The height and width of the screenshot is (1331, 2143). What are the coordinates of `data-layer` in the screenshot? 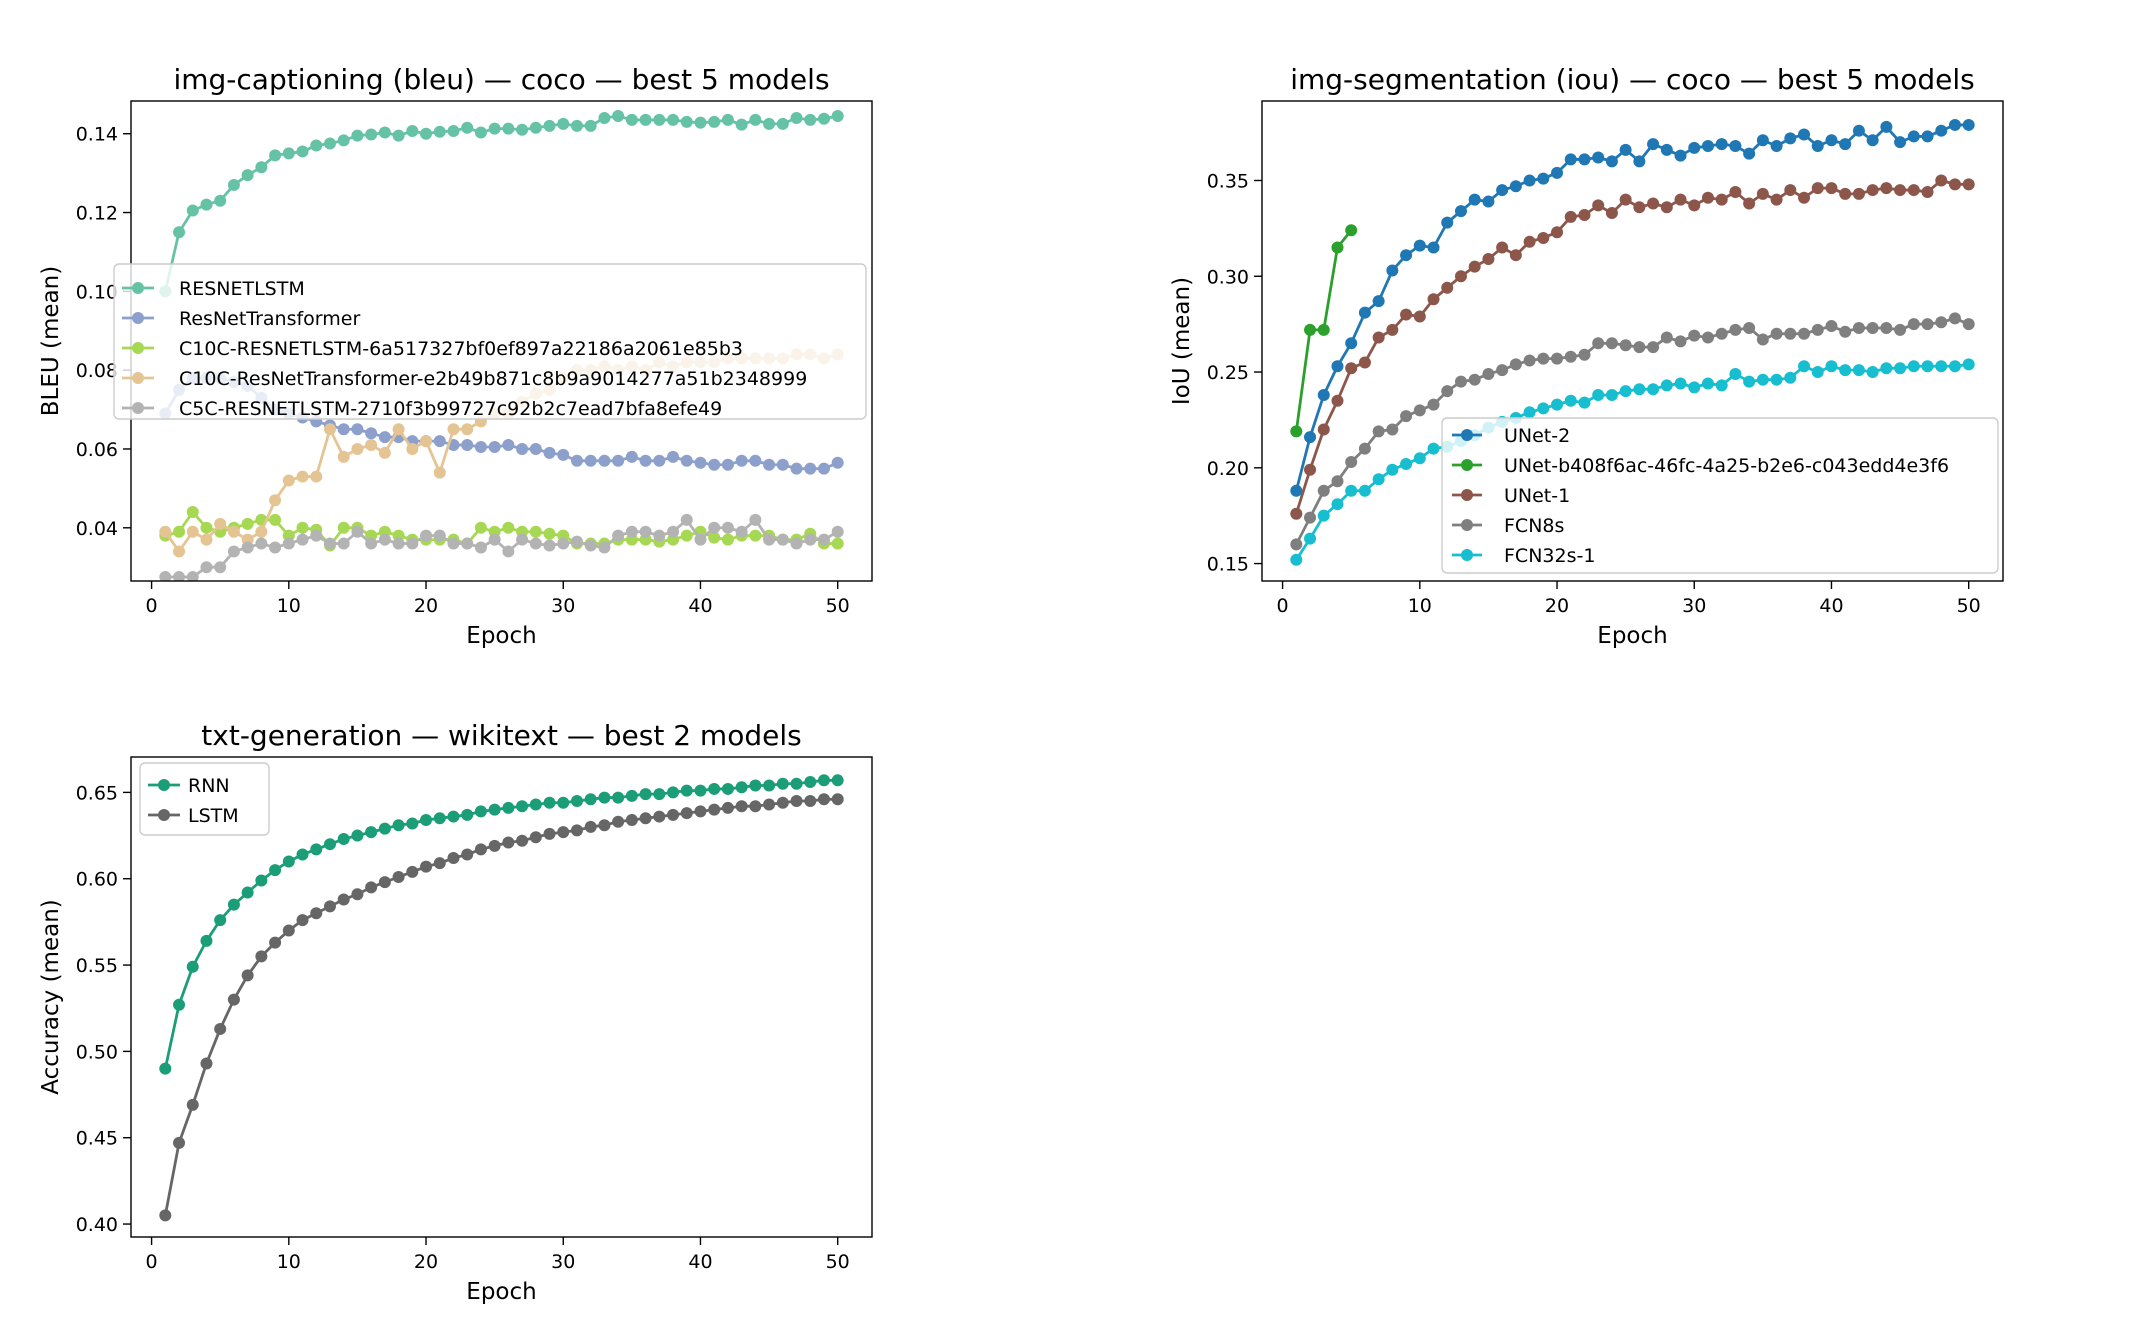 It's located at (1632, 342).